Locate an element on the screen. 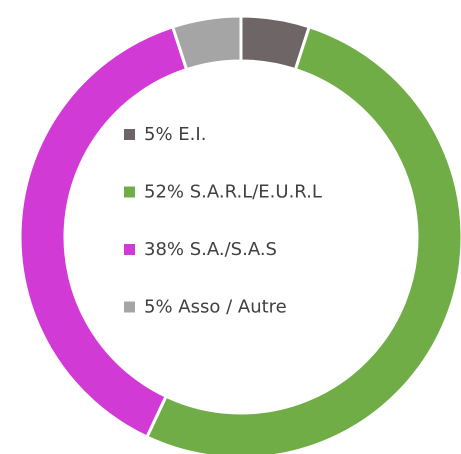 This screenshot has width=461, height=454. legend-category: S.A./S.A.S is located at coordinates (233, 249).